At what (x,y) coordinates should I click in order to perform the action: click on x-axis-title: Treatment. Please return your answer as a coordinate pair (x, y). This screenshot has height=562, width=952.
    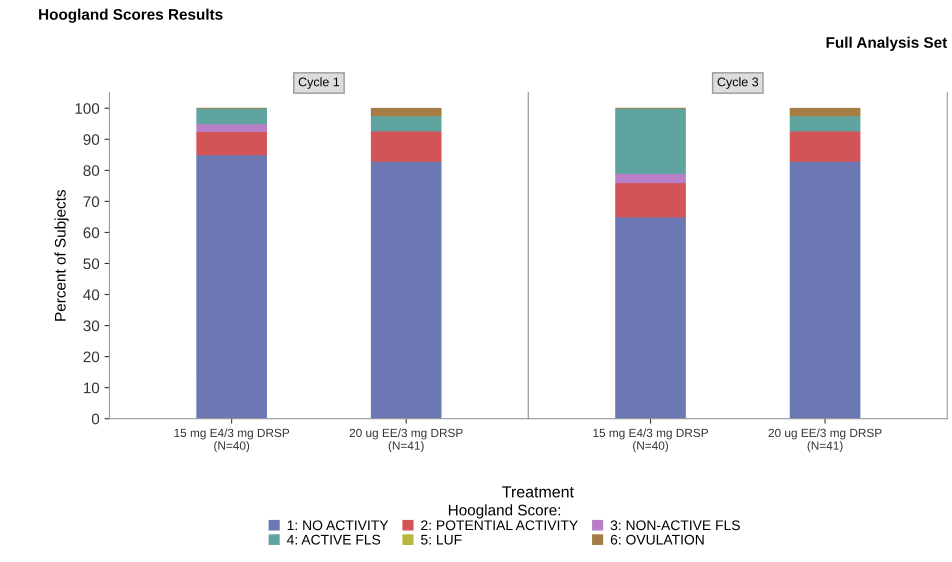
    Looking at the image, I should click on (538, 492).